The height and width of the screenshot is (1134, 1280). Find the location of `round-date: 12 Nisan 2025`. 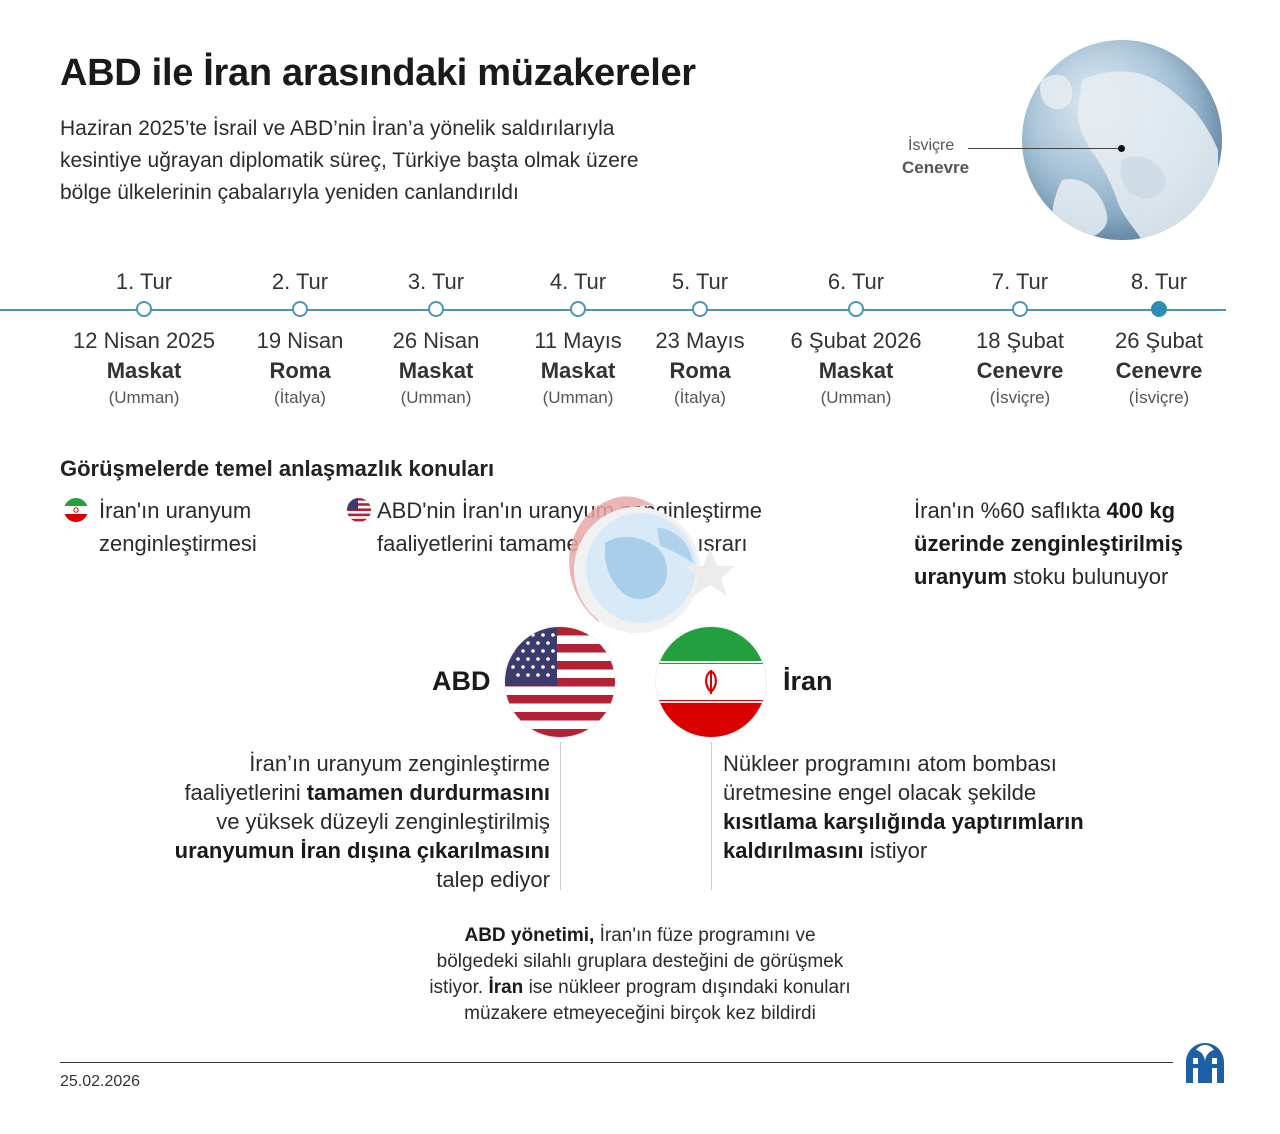

round-date: 12 Nisan 2025 is located at coordinates (144, 340).